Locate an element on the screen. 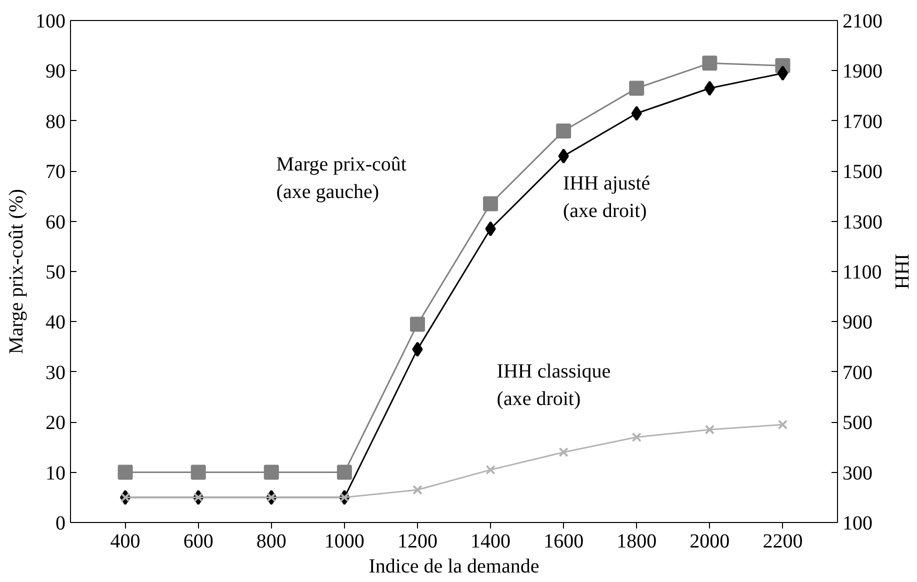 The image size is (917, 582). y-axis-title: Marge prix-coût (%) is located at coordinates (17, 271).